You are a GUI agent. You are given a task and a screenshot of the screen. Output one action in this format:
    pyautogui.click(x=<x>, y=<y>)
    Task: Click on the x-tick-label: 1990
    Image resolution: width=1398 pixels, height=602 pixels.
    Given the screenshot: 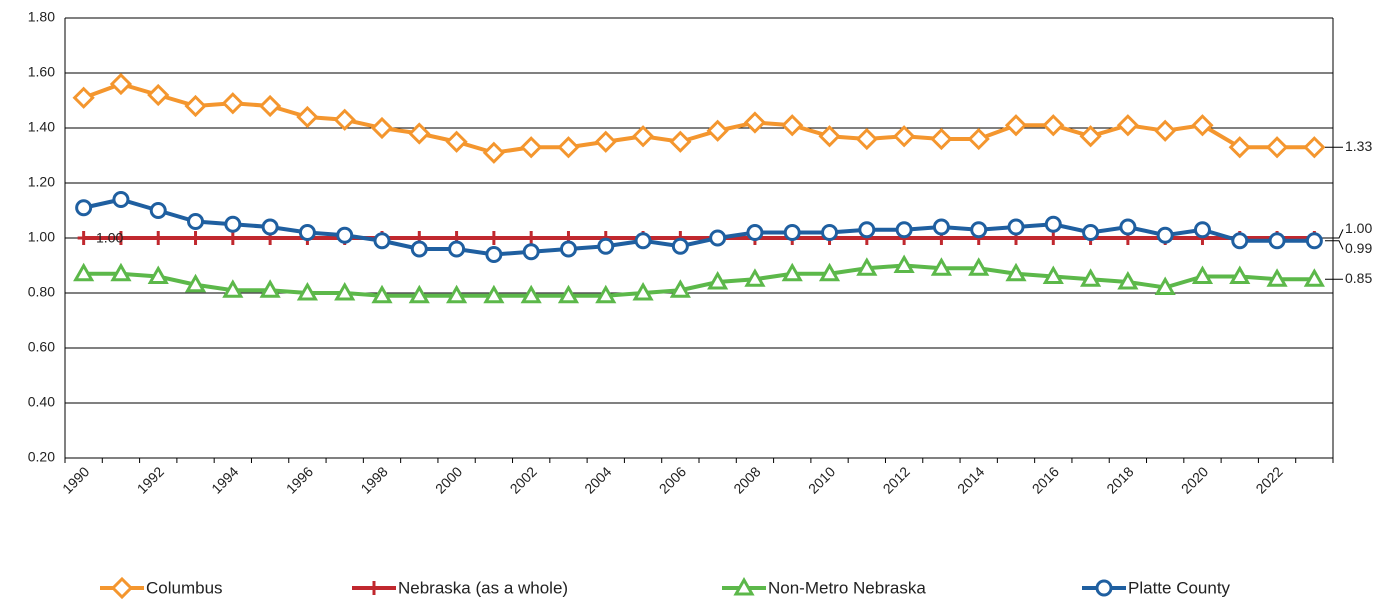 What is the action you would take?
    pyautogui.click(x=75, y=479)
    